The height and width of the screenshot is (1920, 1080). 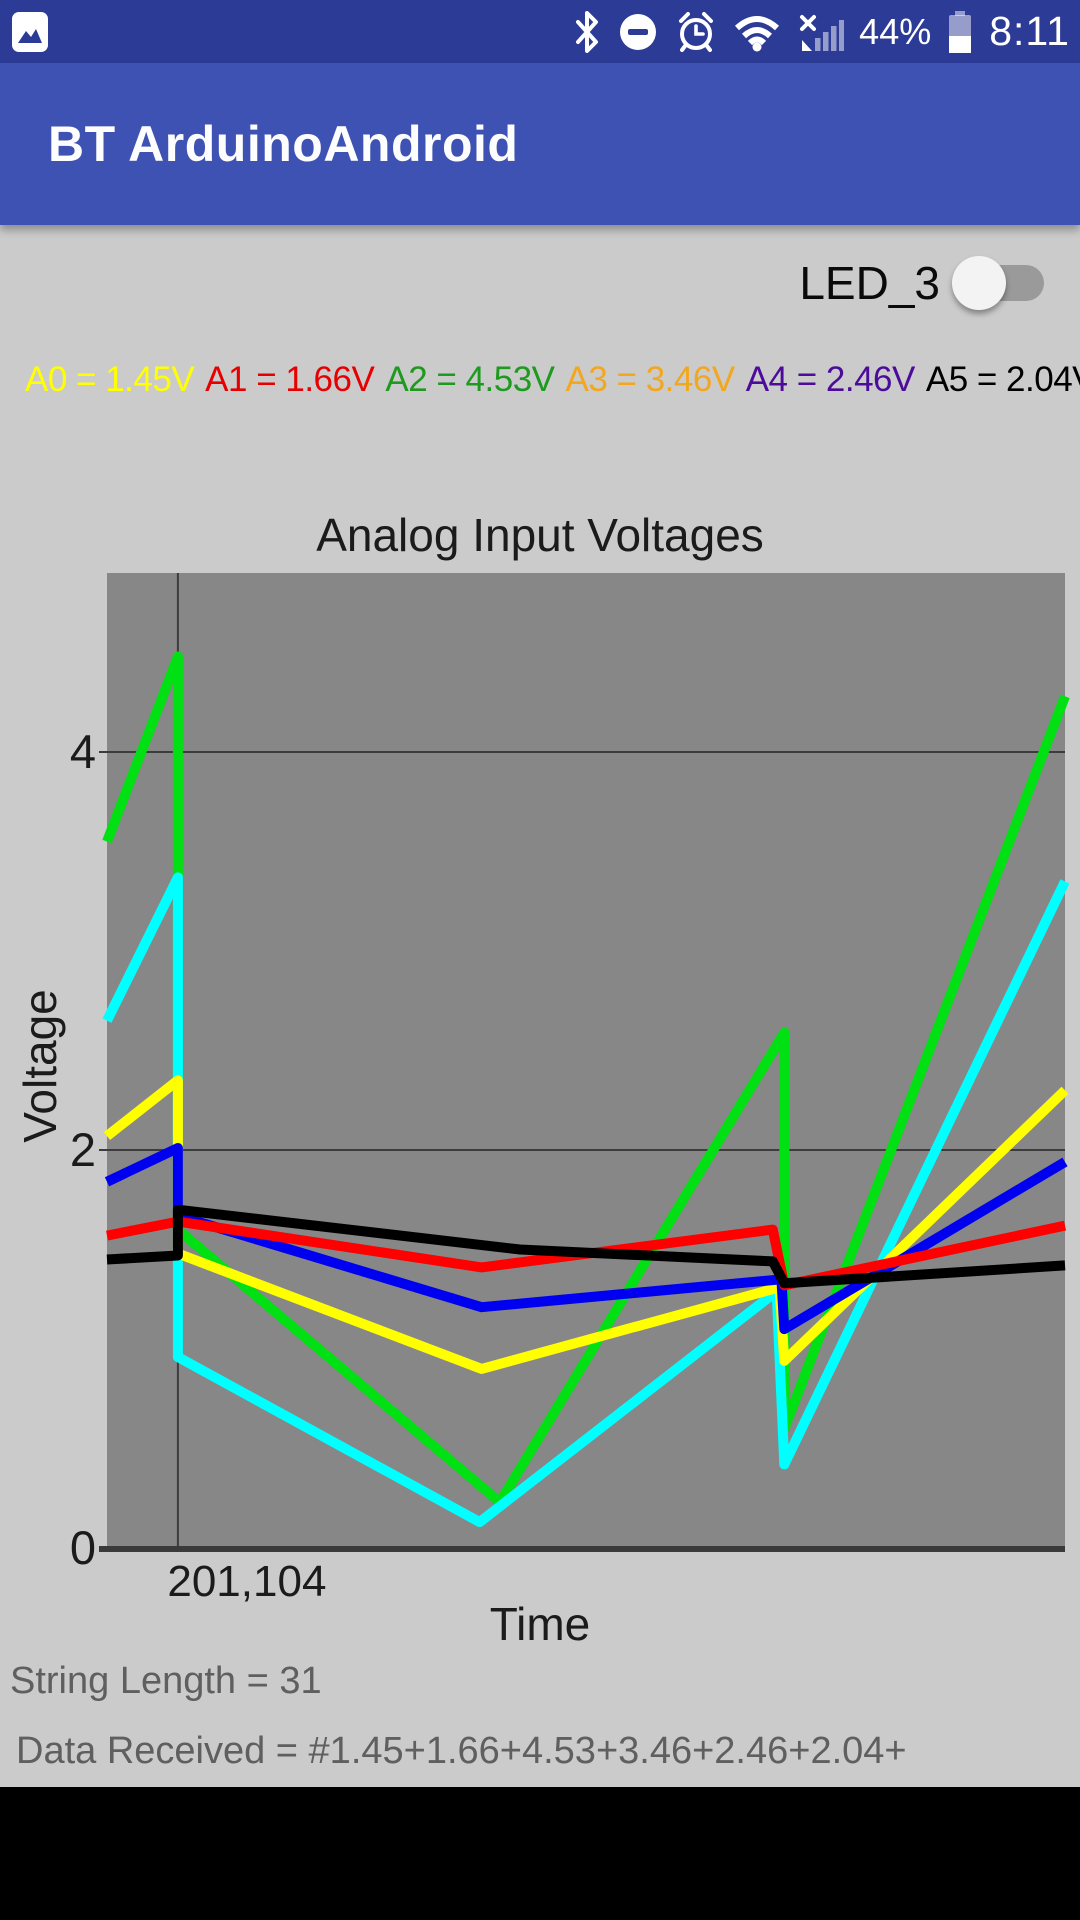 I want to click on led-row: LED_3, so click(x=939, y=283).